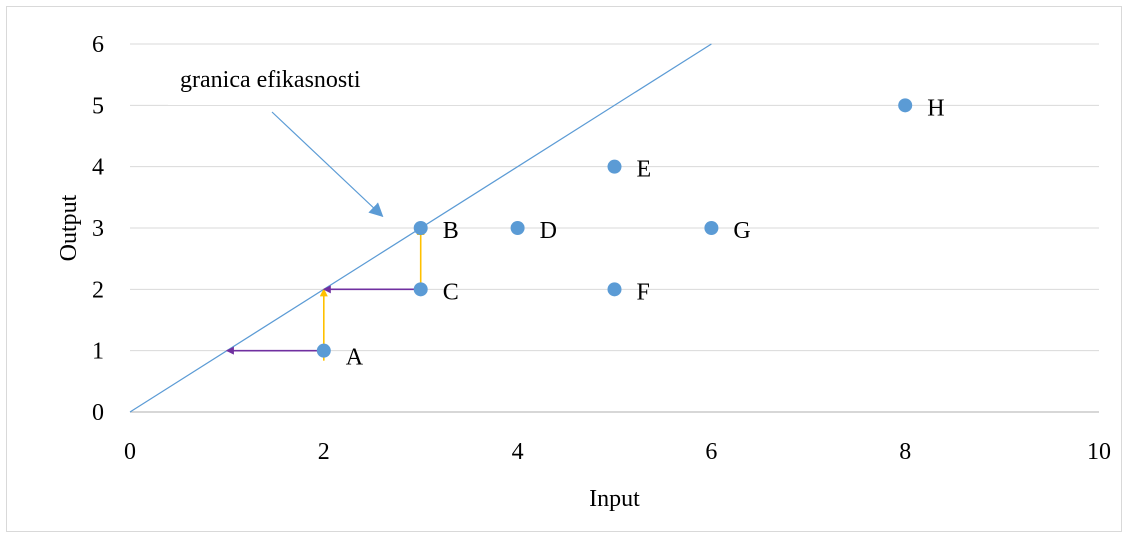 This screenshot has width=1130, height=539. I want to click on point-label-D: D, so click(548, 231).